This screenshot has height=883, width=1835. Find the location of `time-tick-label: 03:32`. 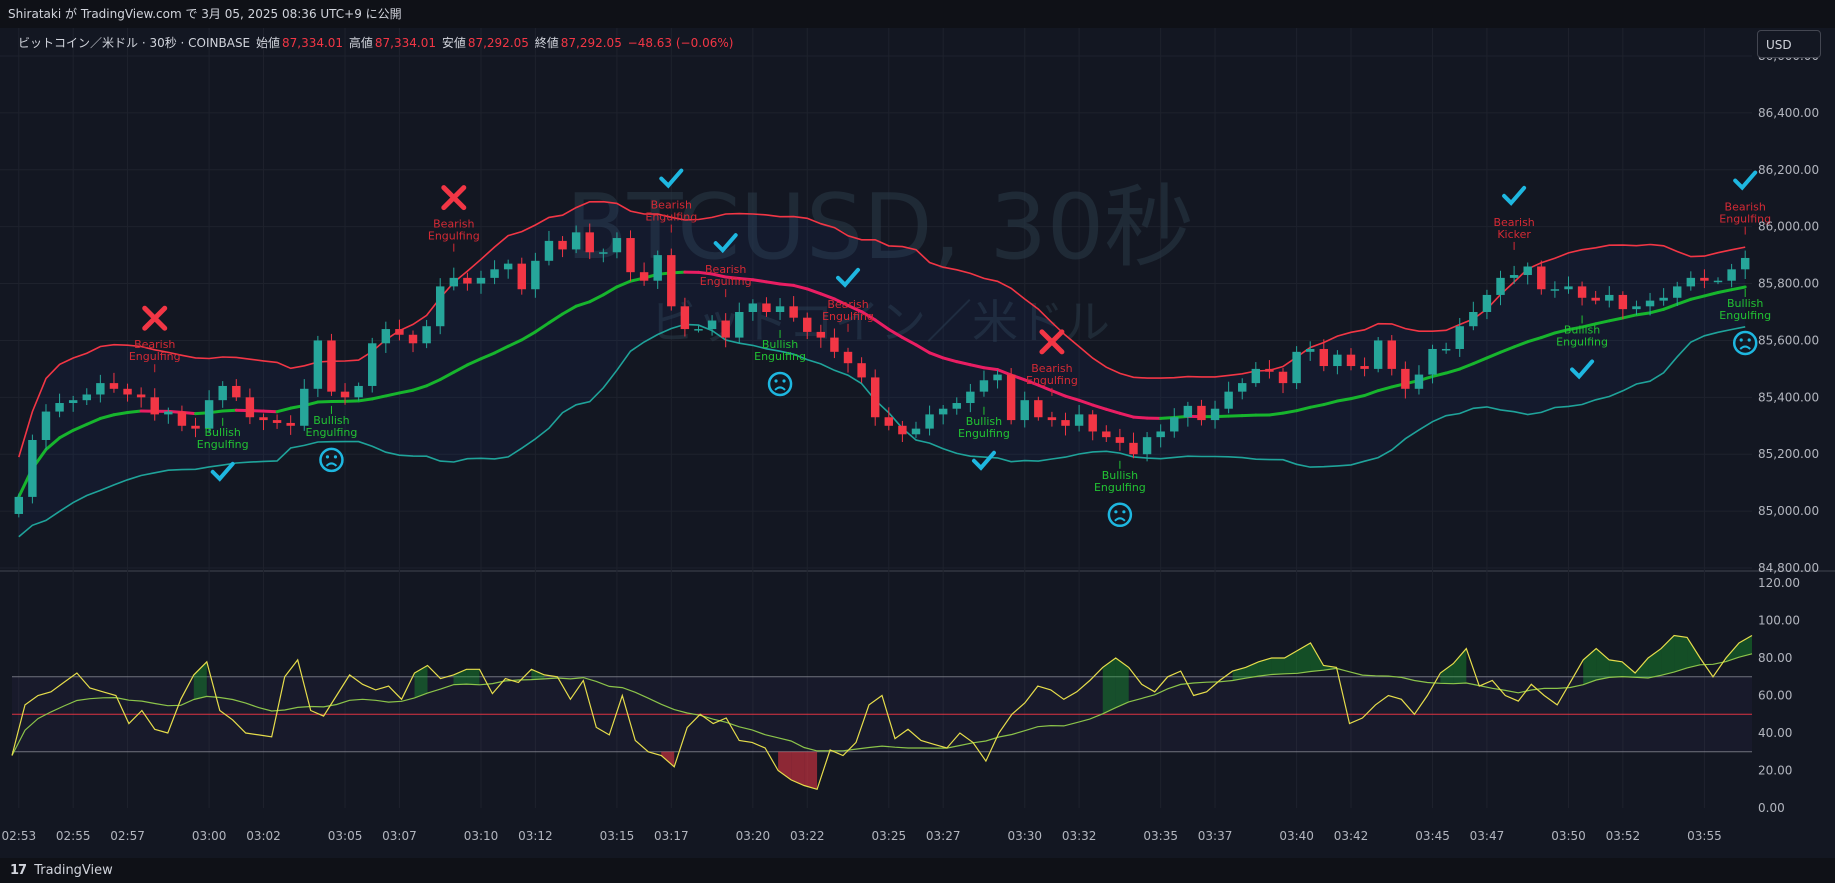

time-tick-label: 03:32 is located at coordinates (1079, 836).